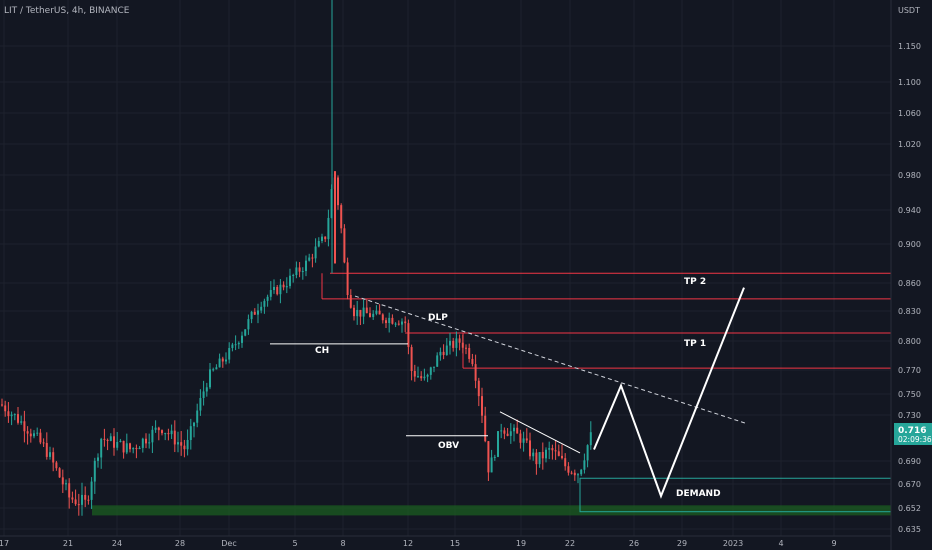  What do you see at coordinates (909, 113) in the screenshot?
I see `y-tick-label: 1.060` at bounding box center [909, 113].